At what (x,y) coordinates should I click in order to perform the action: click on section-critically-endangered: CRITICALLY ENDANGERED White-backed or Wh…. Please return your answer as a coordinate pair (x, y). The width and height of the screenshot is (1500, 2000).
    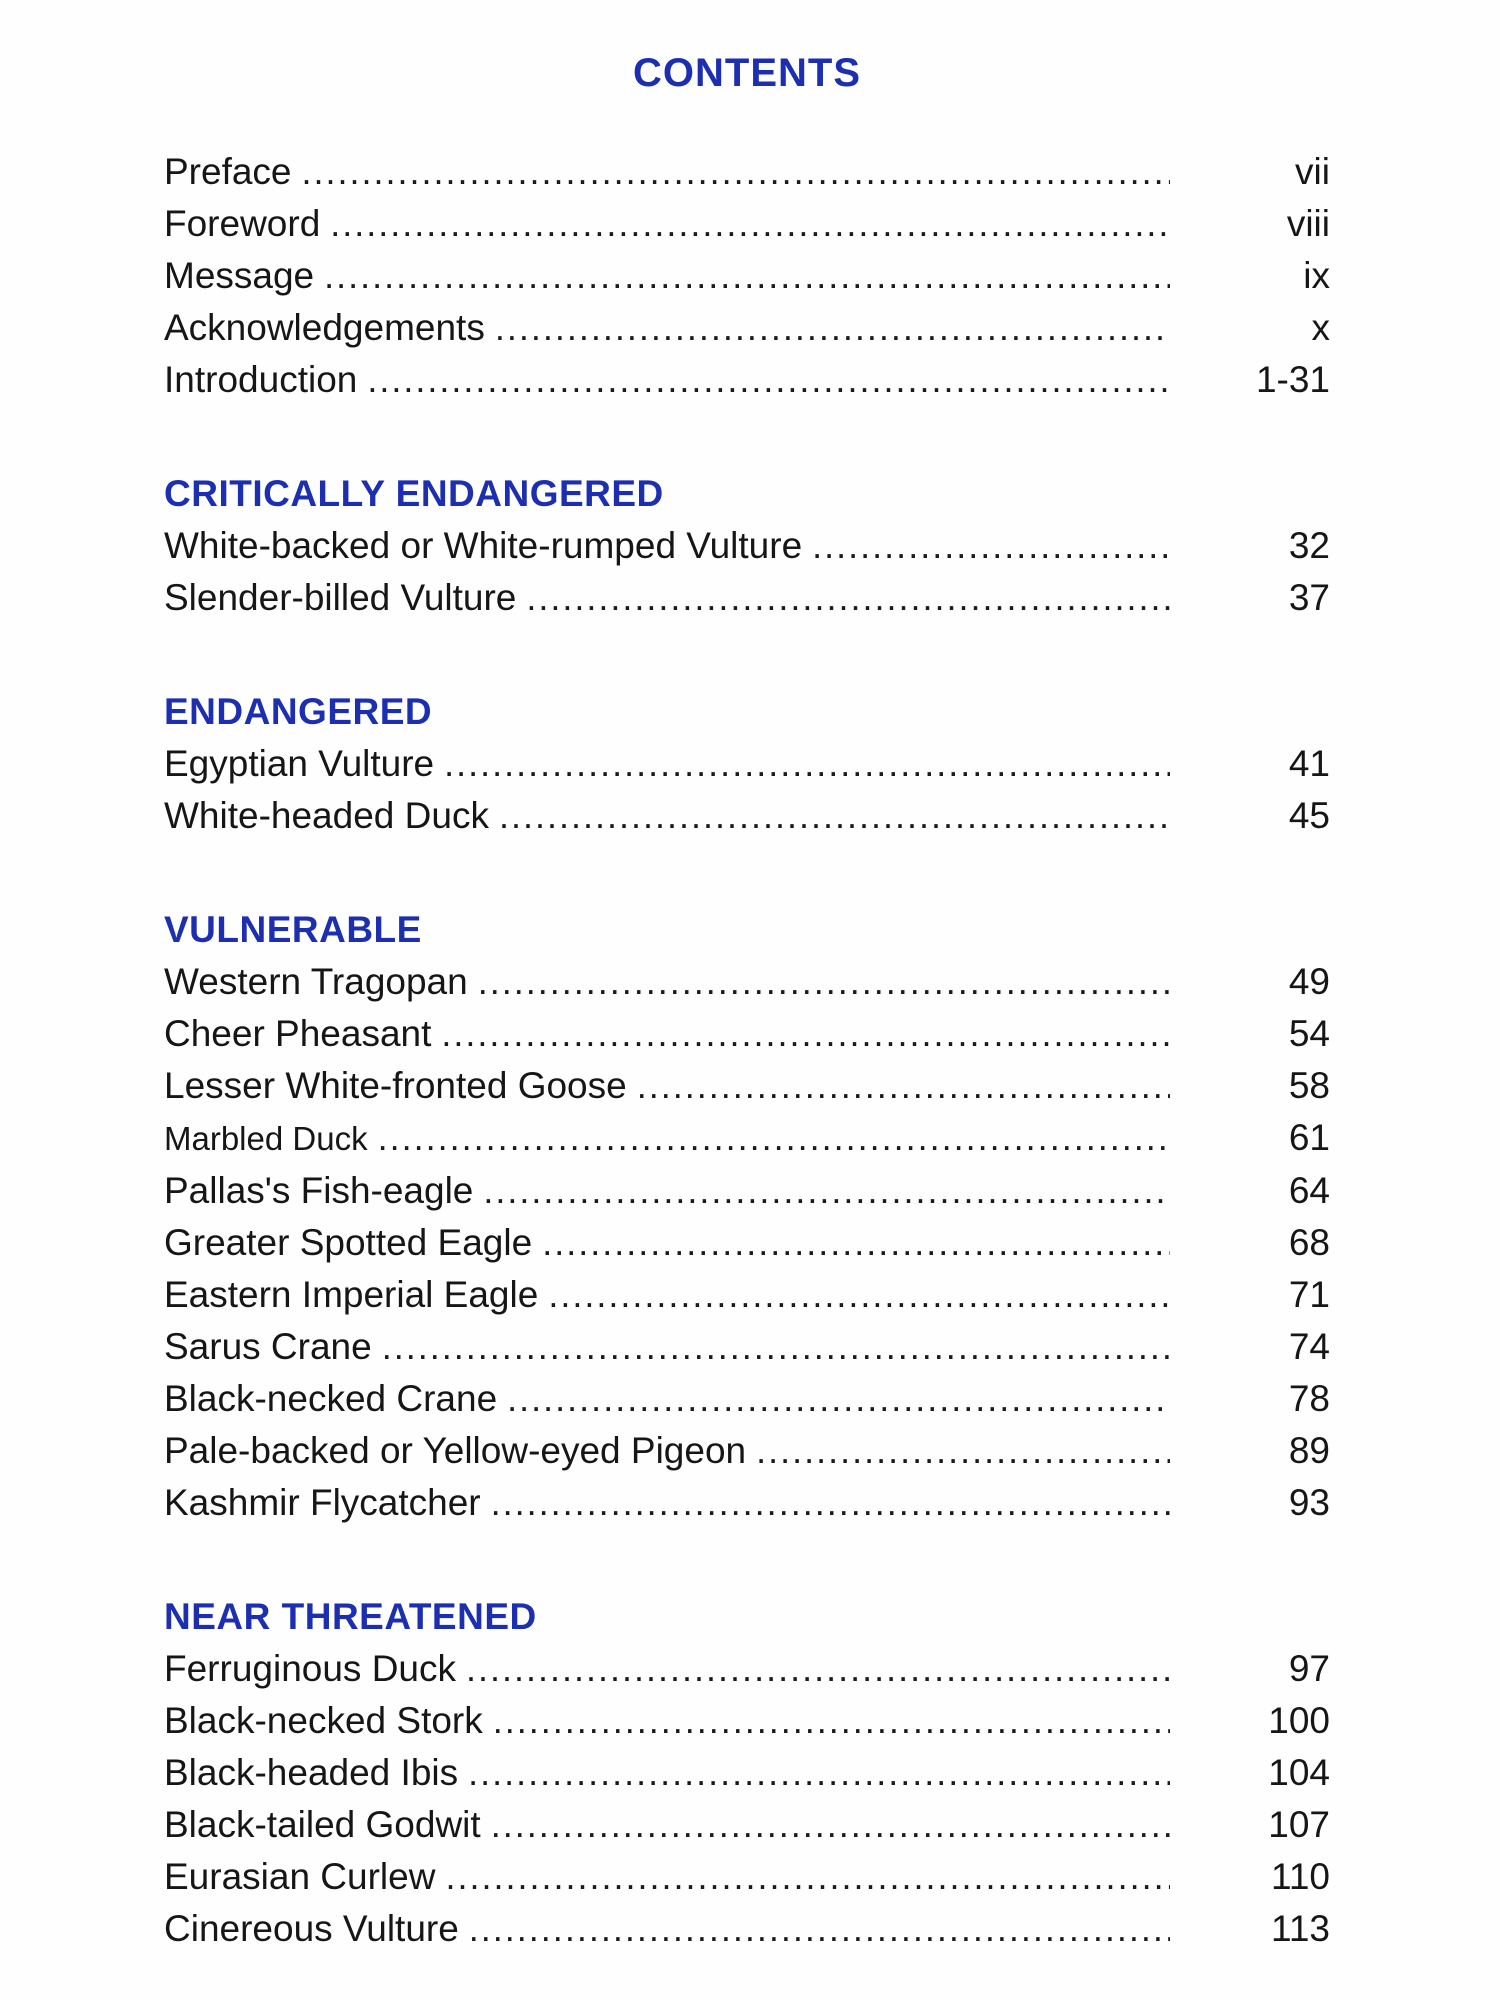
    Looking at the image, I should click on (747, 546).